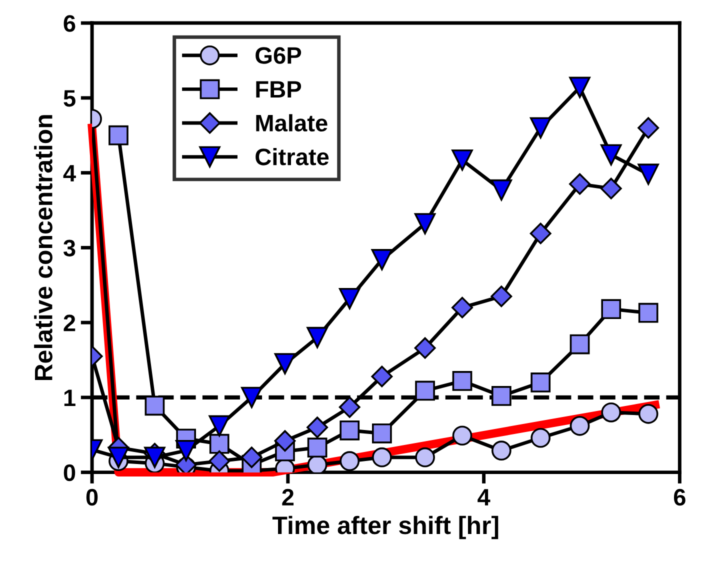 This screenshot has width=708, height=576. What do you see at coordinates (292, 157) in the screenshot?
I see `legend-label: Citrate` at bounding box center [292, 157].